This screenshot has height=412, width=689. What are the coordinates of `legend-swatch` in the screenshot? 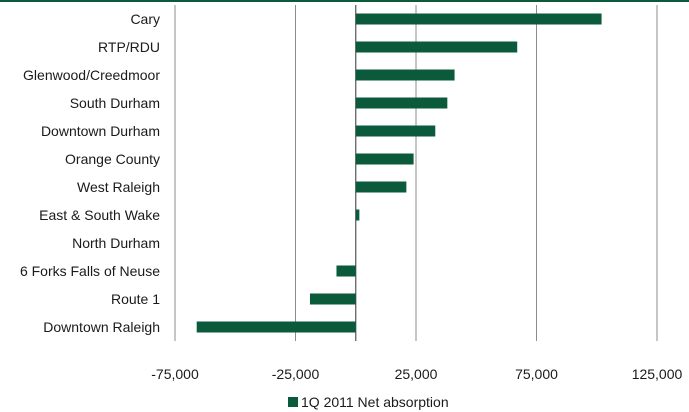 It's located at (293, 402).